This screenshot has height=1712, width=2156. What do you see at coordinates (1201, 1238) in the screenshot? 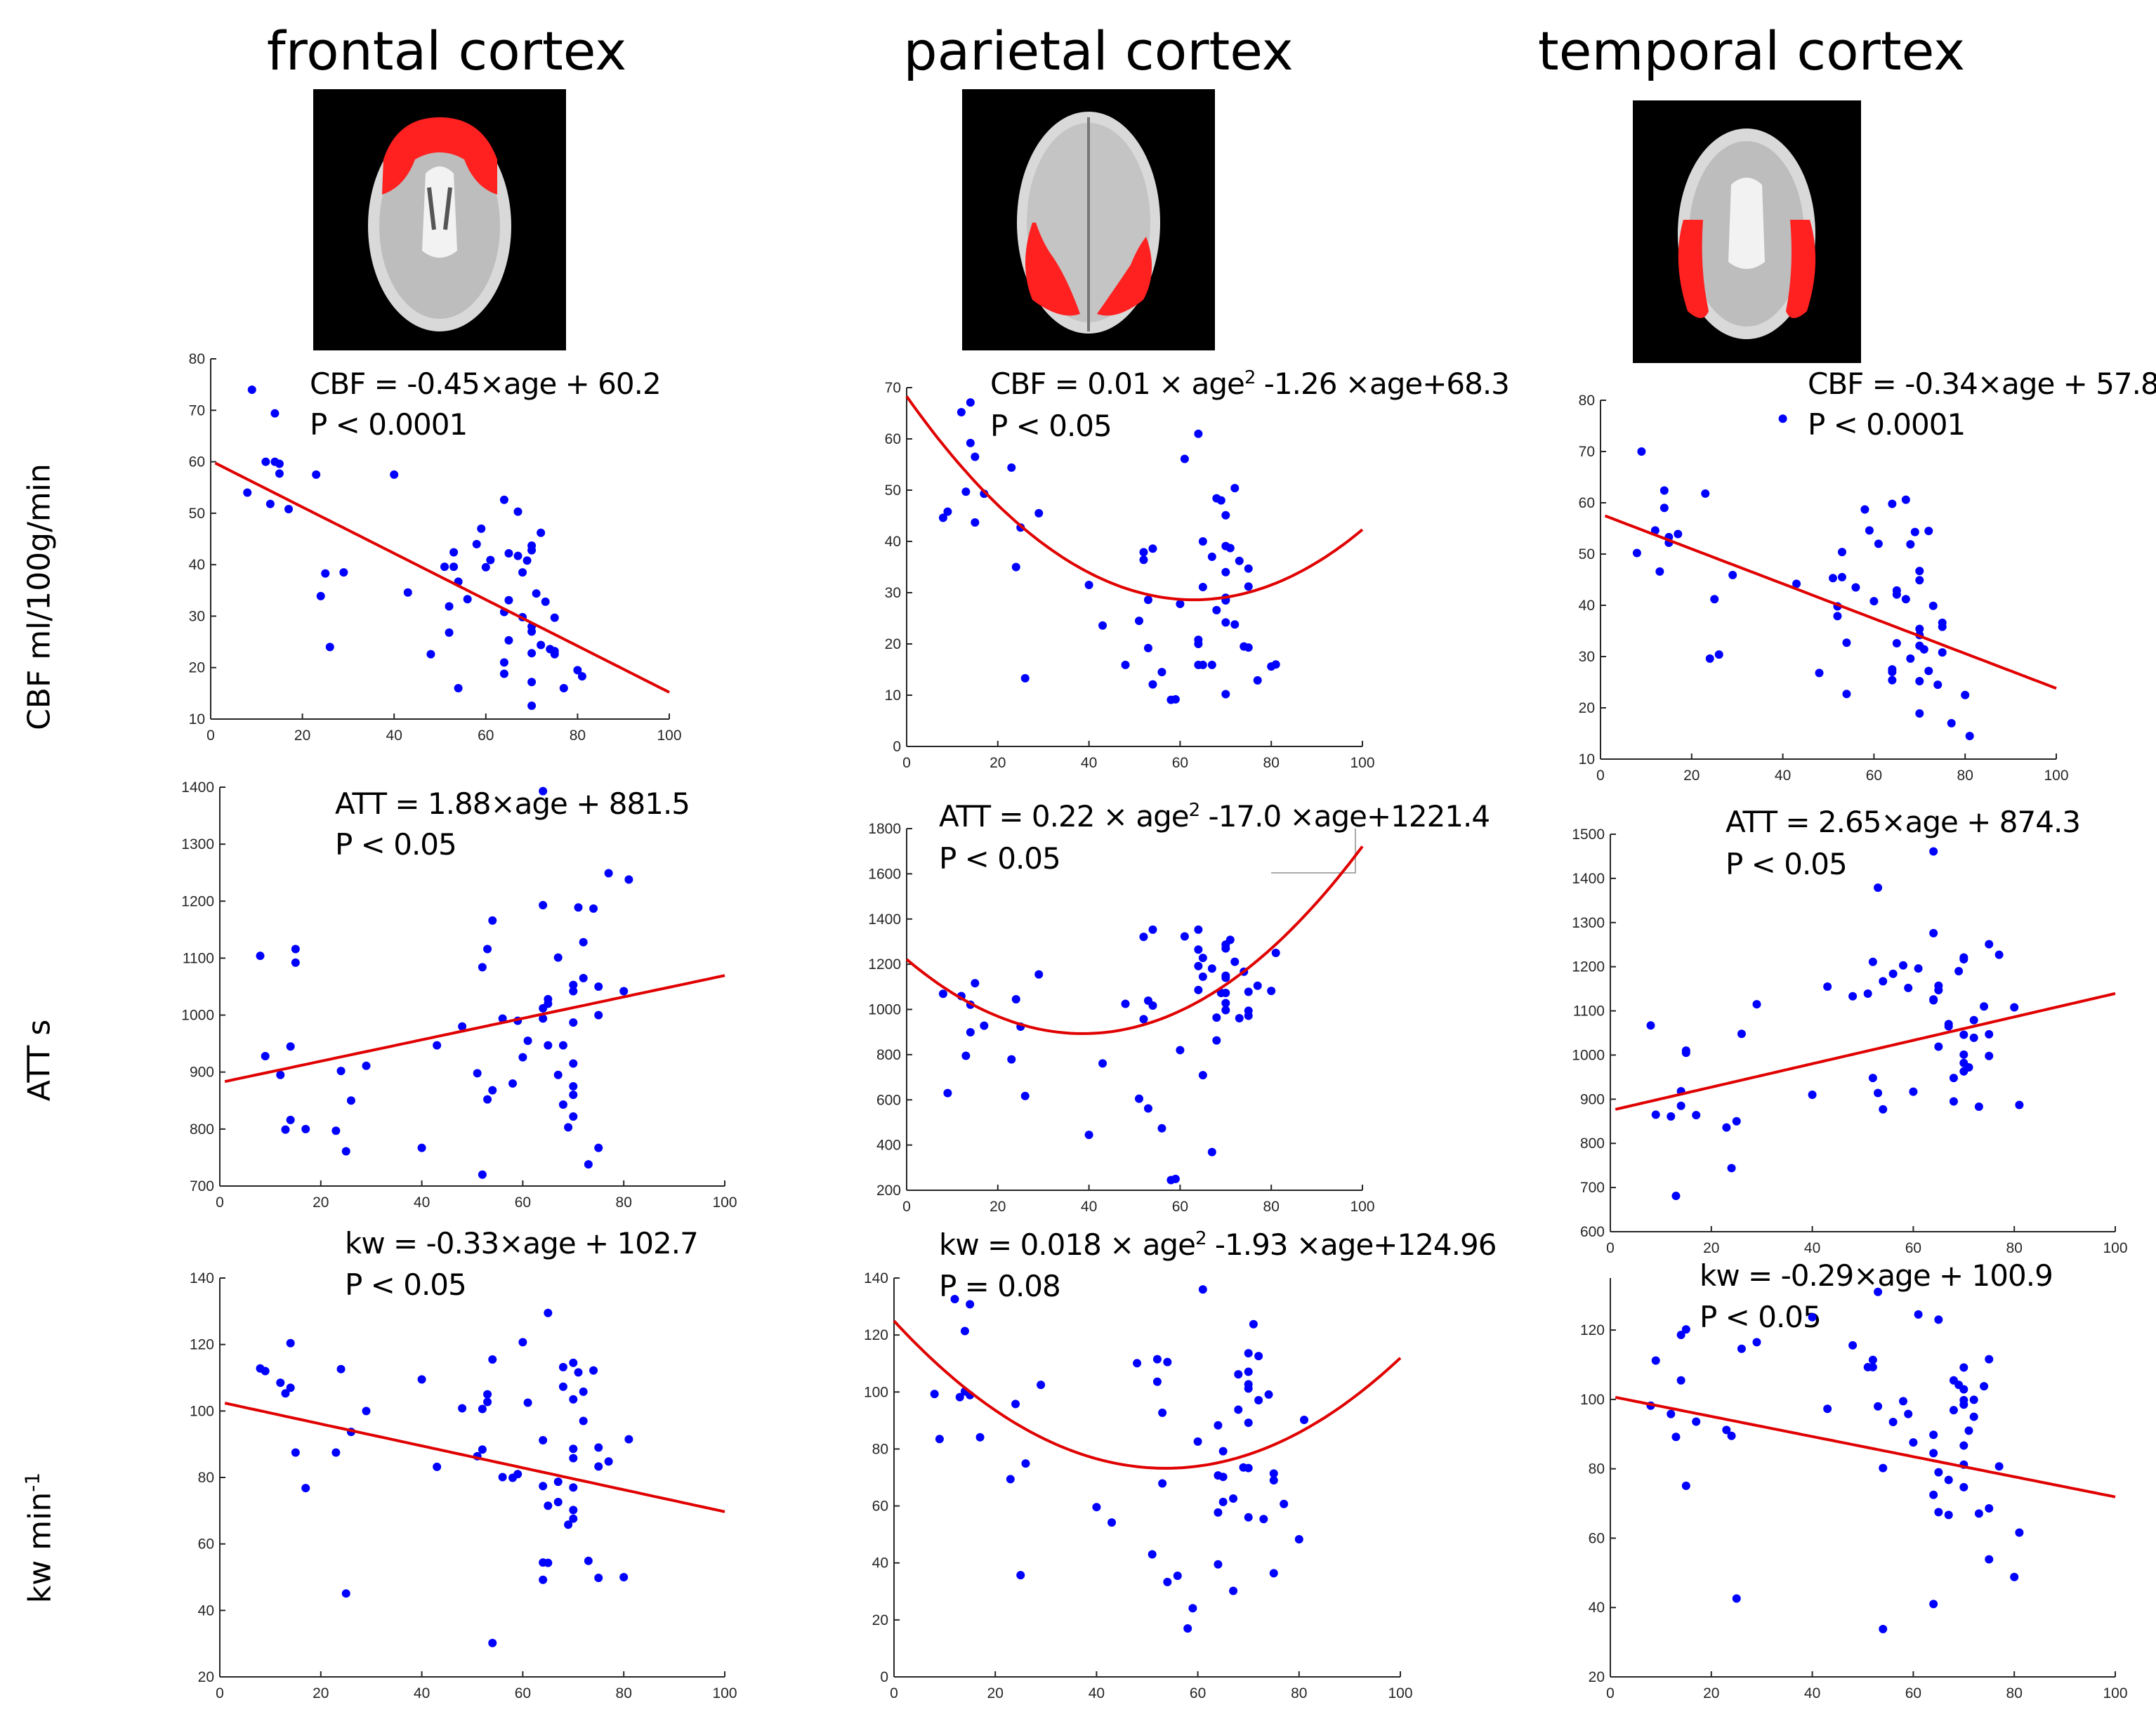
I see `equation-exponent: 2` at bounding box center [1201, 1238].